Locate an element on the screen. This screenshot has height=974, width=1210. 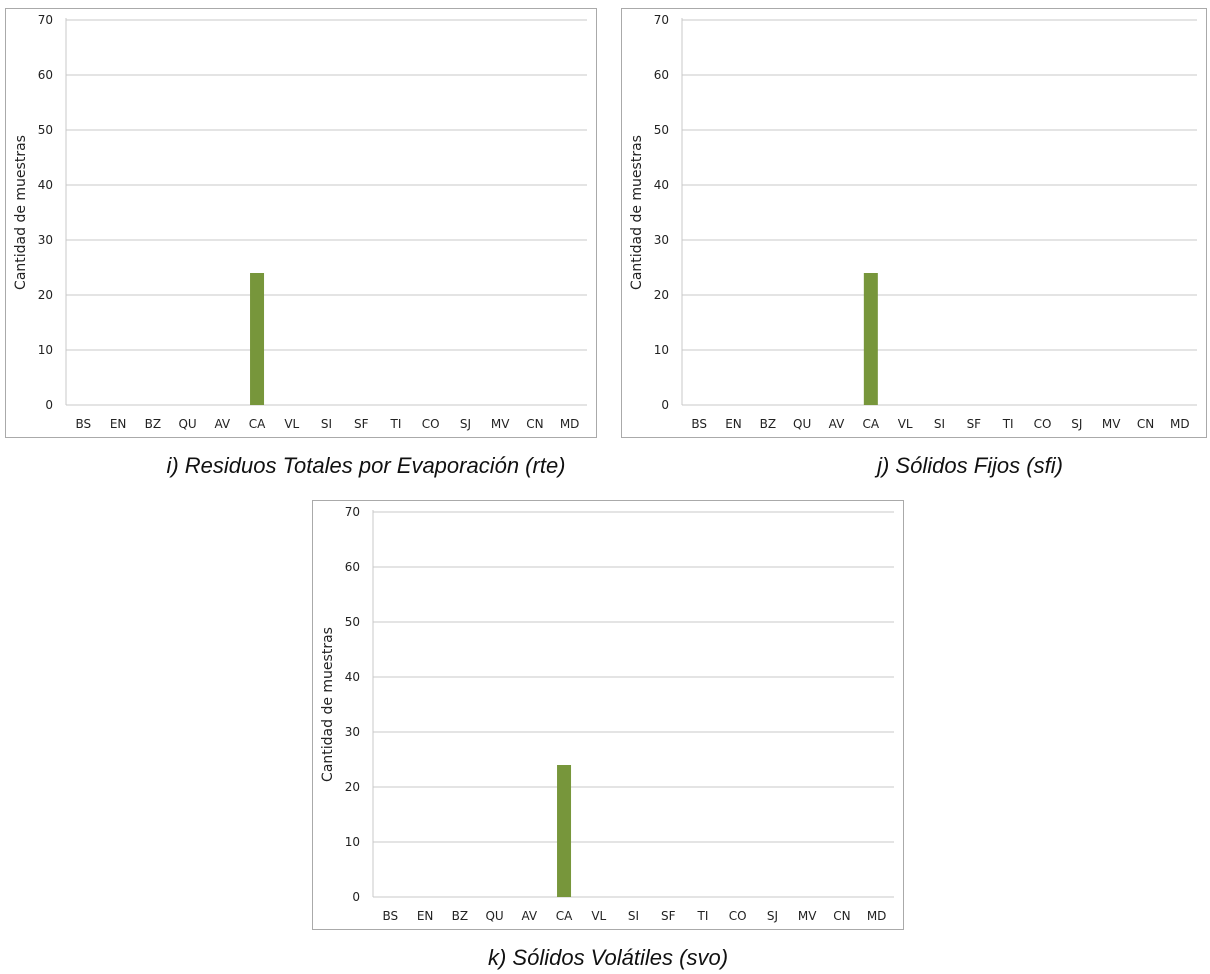
chart-caption-svo: k) Sólidos Volátiles (svo) is located at coordinates (608, 957).